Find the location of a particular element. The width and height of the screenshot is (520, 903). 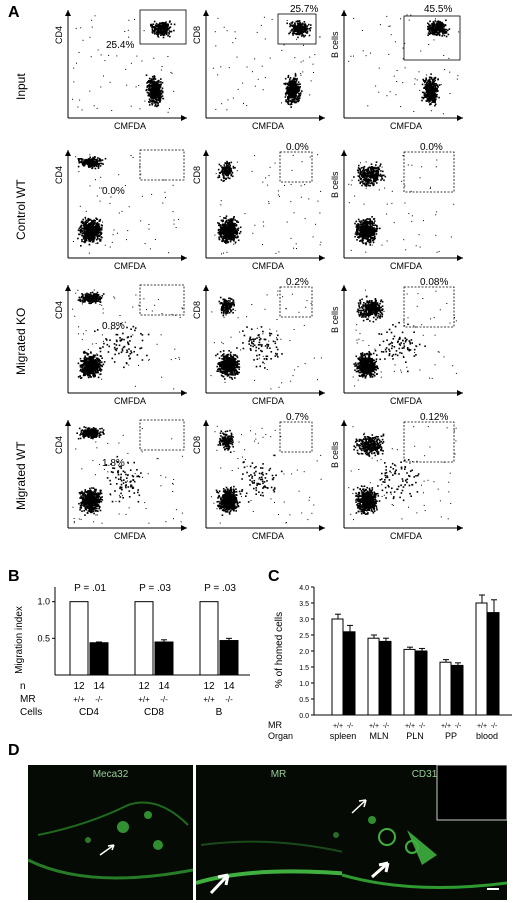

gate-percentage: 25.4% is located at coordinates (120, 45).